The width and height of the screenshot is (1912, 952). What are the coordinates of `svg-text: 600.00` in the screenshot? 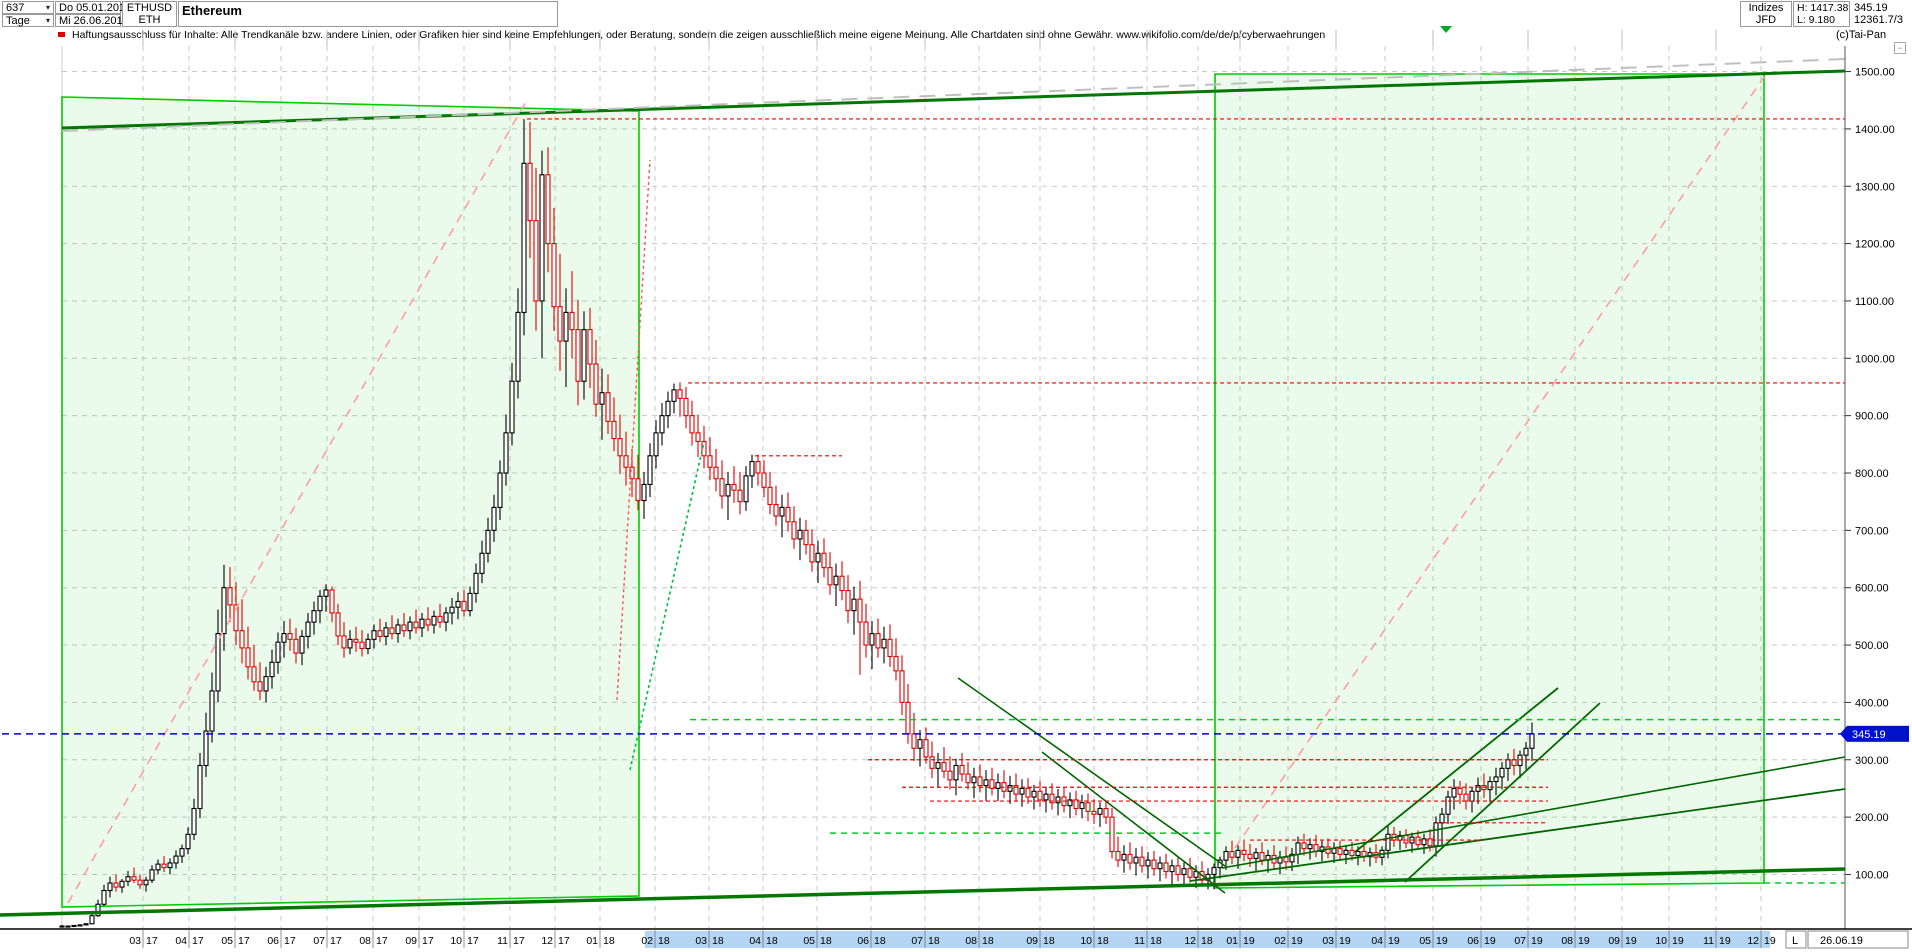 It's located at (1872, 589).